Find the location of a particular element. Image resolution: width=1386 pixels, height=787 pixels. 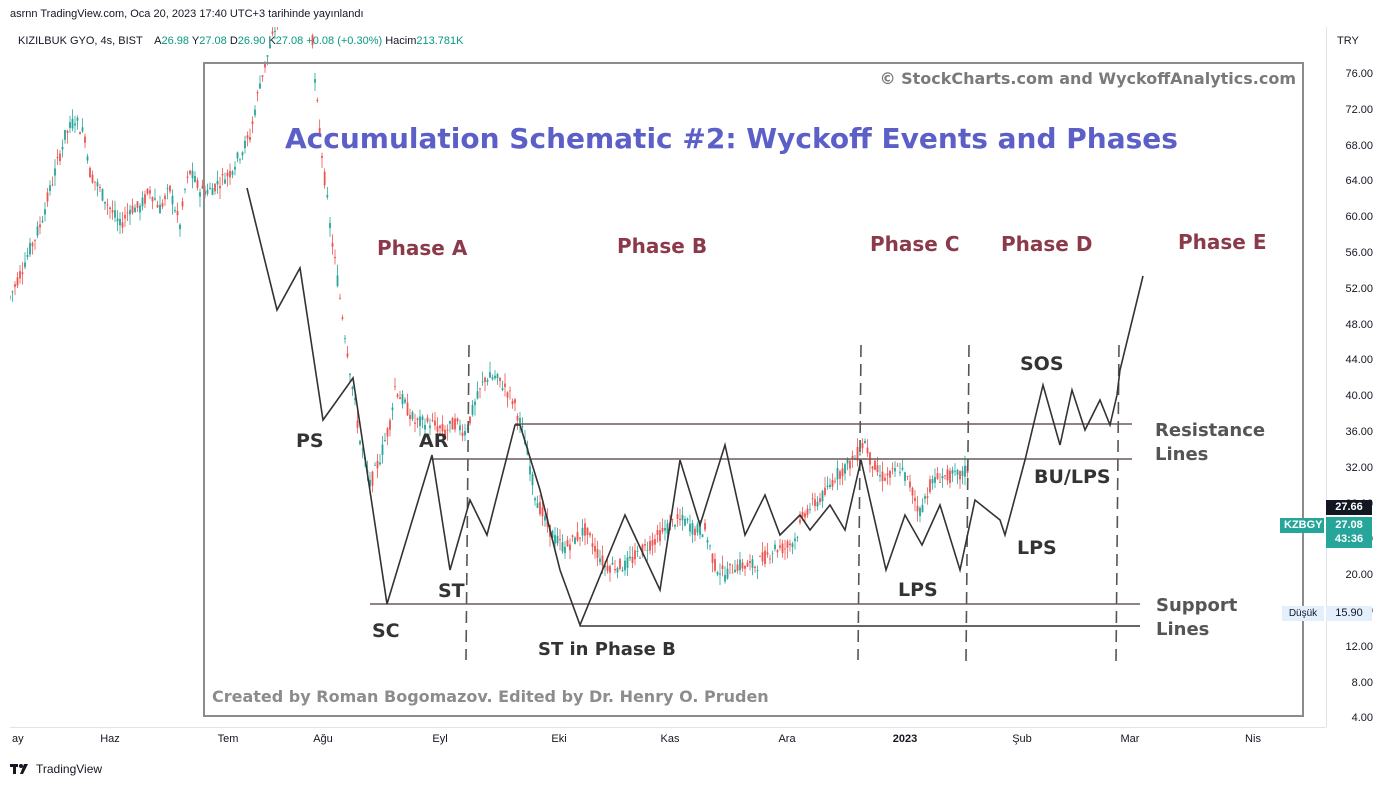

high-value: 27.08 is located at coordinates (213, 41).